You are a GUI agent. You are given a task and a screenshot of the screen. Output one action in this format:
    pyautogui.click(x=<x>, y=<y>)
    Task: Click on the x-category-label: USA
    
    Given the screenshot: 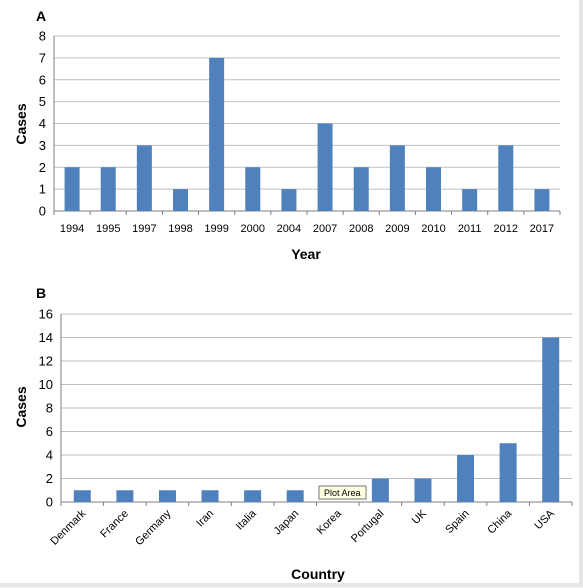 What is the action you would take?
    pyautogui.click(x=544, y=519)
    